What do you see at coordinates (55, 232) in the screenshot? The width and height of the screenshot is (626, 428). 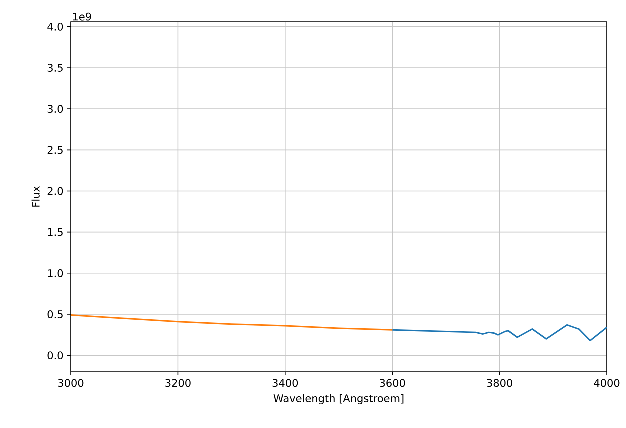 I see `y-tick-label: 1.5` at bounding box center [55, 232].